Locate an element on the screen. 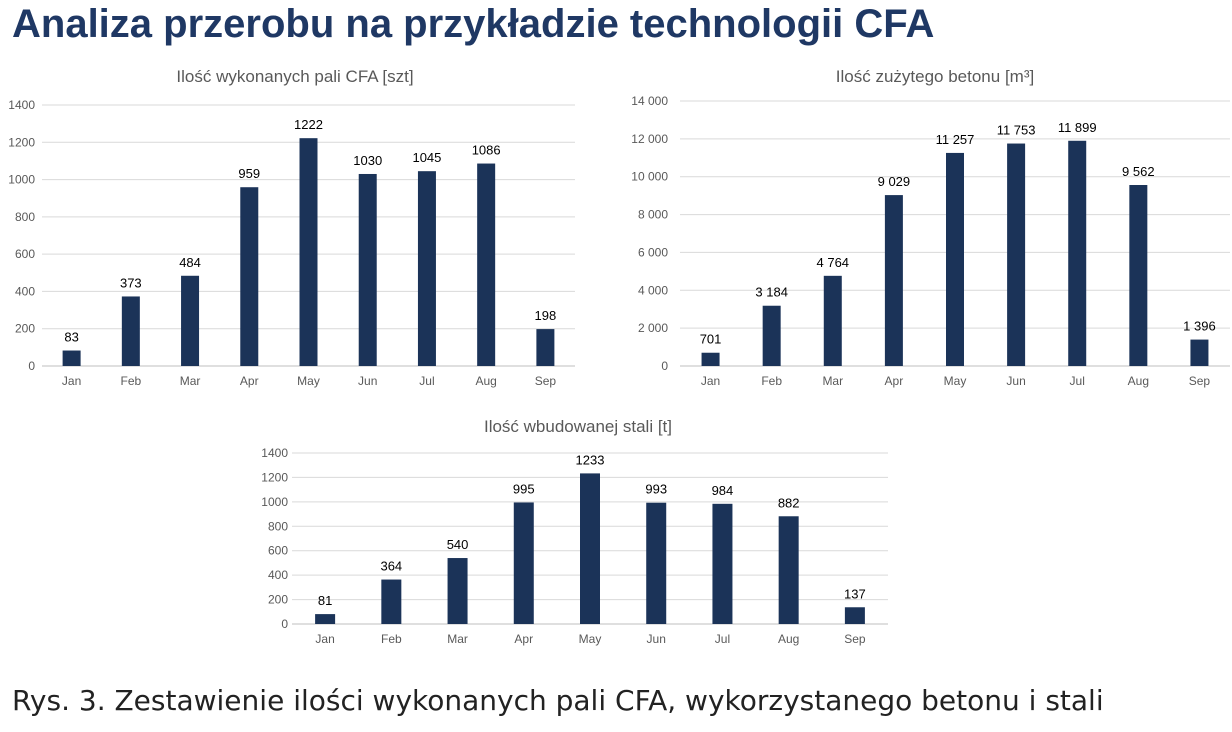 Image resolution: width=1232 pixels, height=732 pixels. data-label: 882 is located at coordinates (789, 502).